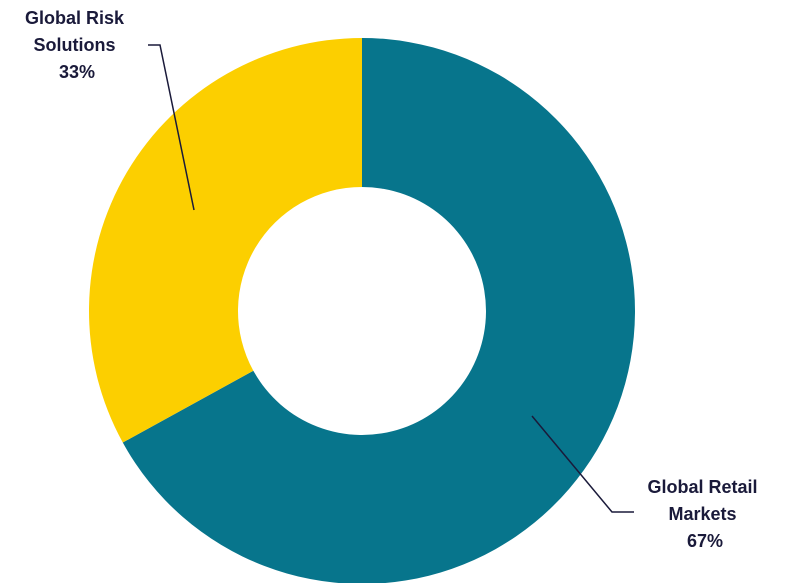  I want to click on leader-line-global-risk-solutions, so click(171, 127).